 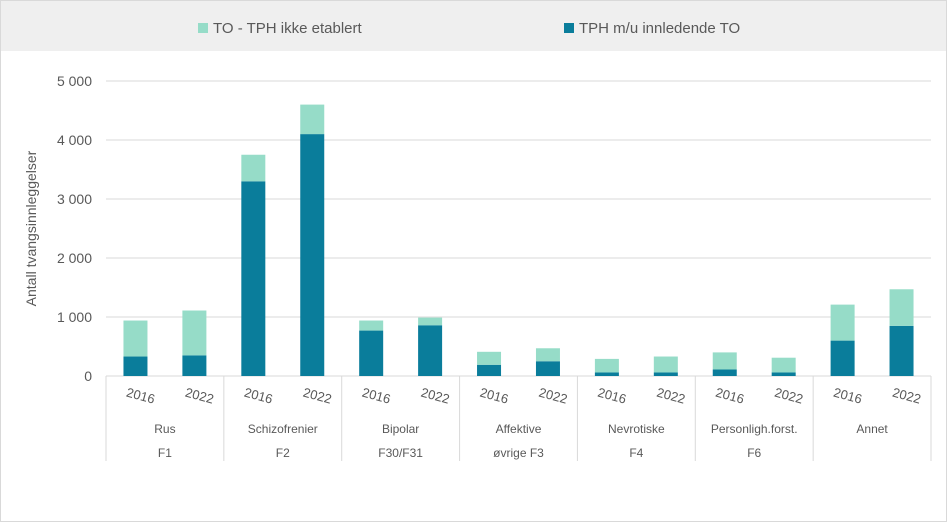 I want to click on group-code-label: F6, so click(x=754, y=453).